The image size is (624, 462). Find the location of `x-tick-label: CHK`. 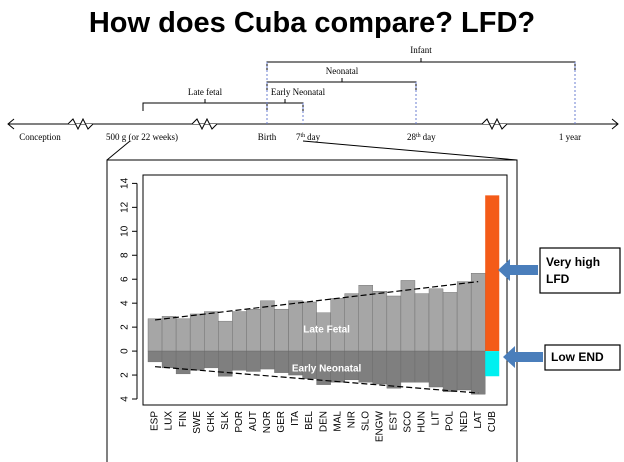

x-tick-label: CHK is located at coordinates (211, 421).